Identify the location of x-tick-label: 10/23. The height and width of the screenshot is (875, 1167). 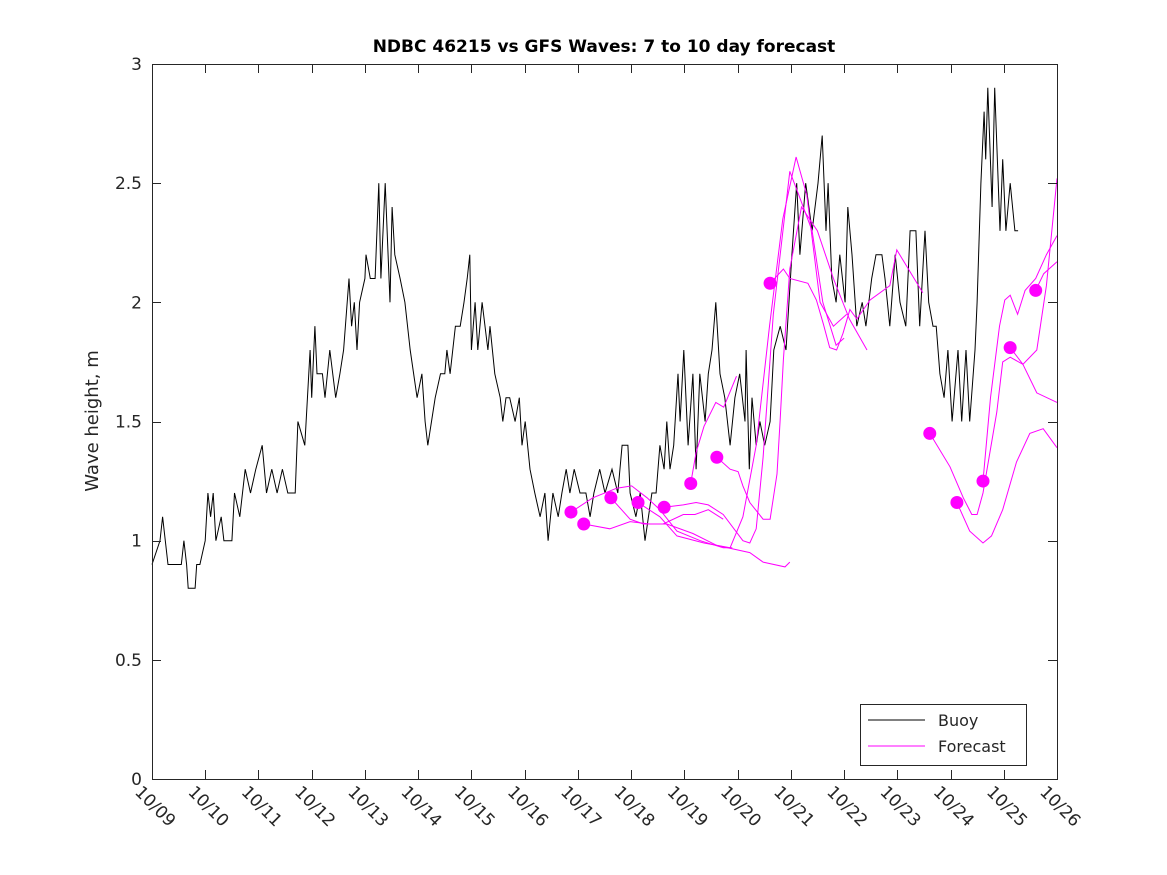
(900, 806).